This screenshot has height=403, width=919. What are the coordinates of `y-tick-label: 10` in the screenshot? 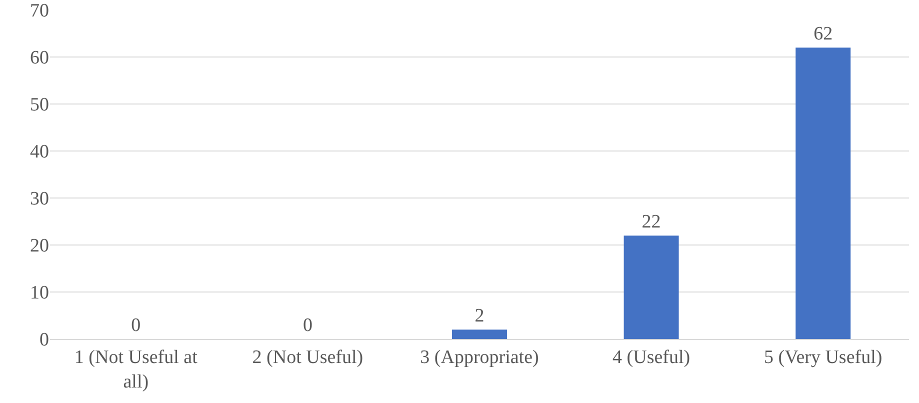 It's located at (39, 293).